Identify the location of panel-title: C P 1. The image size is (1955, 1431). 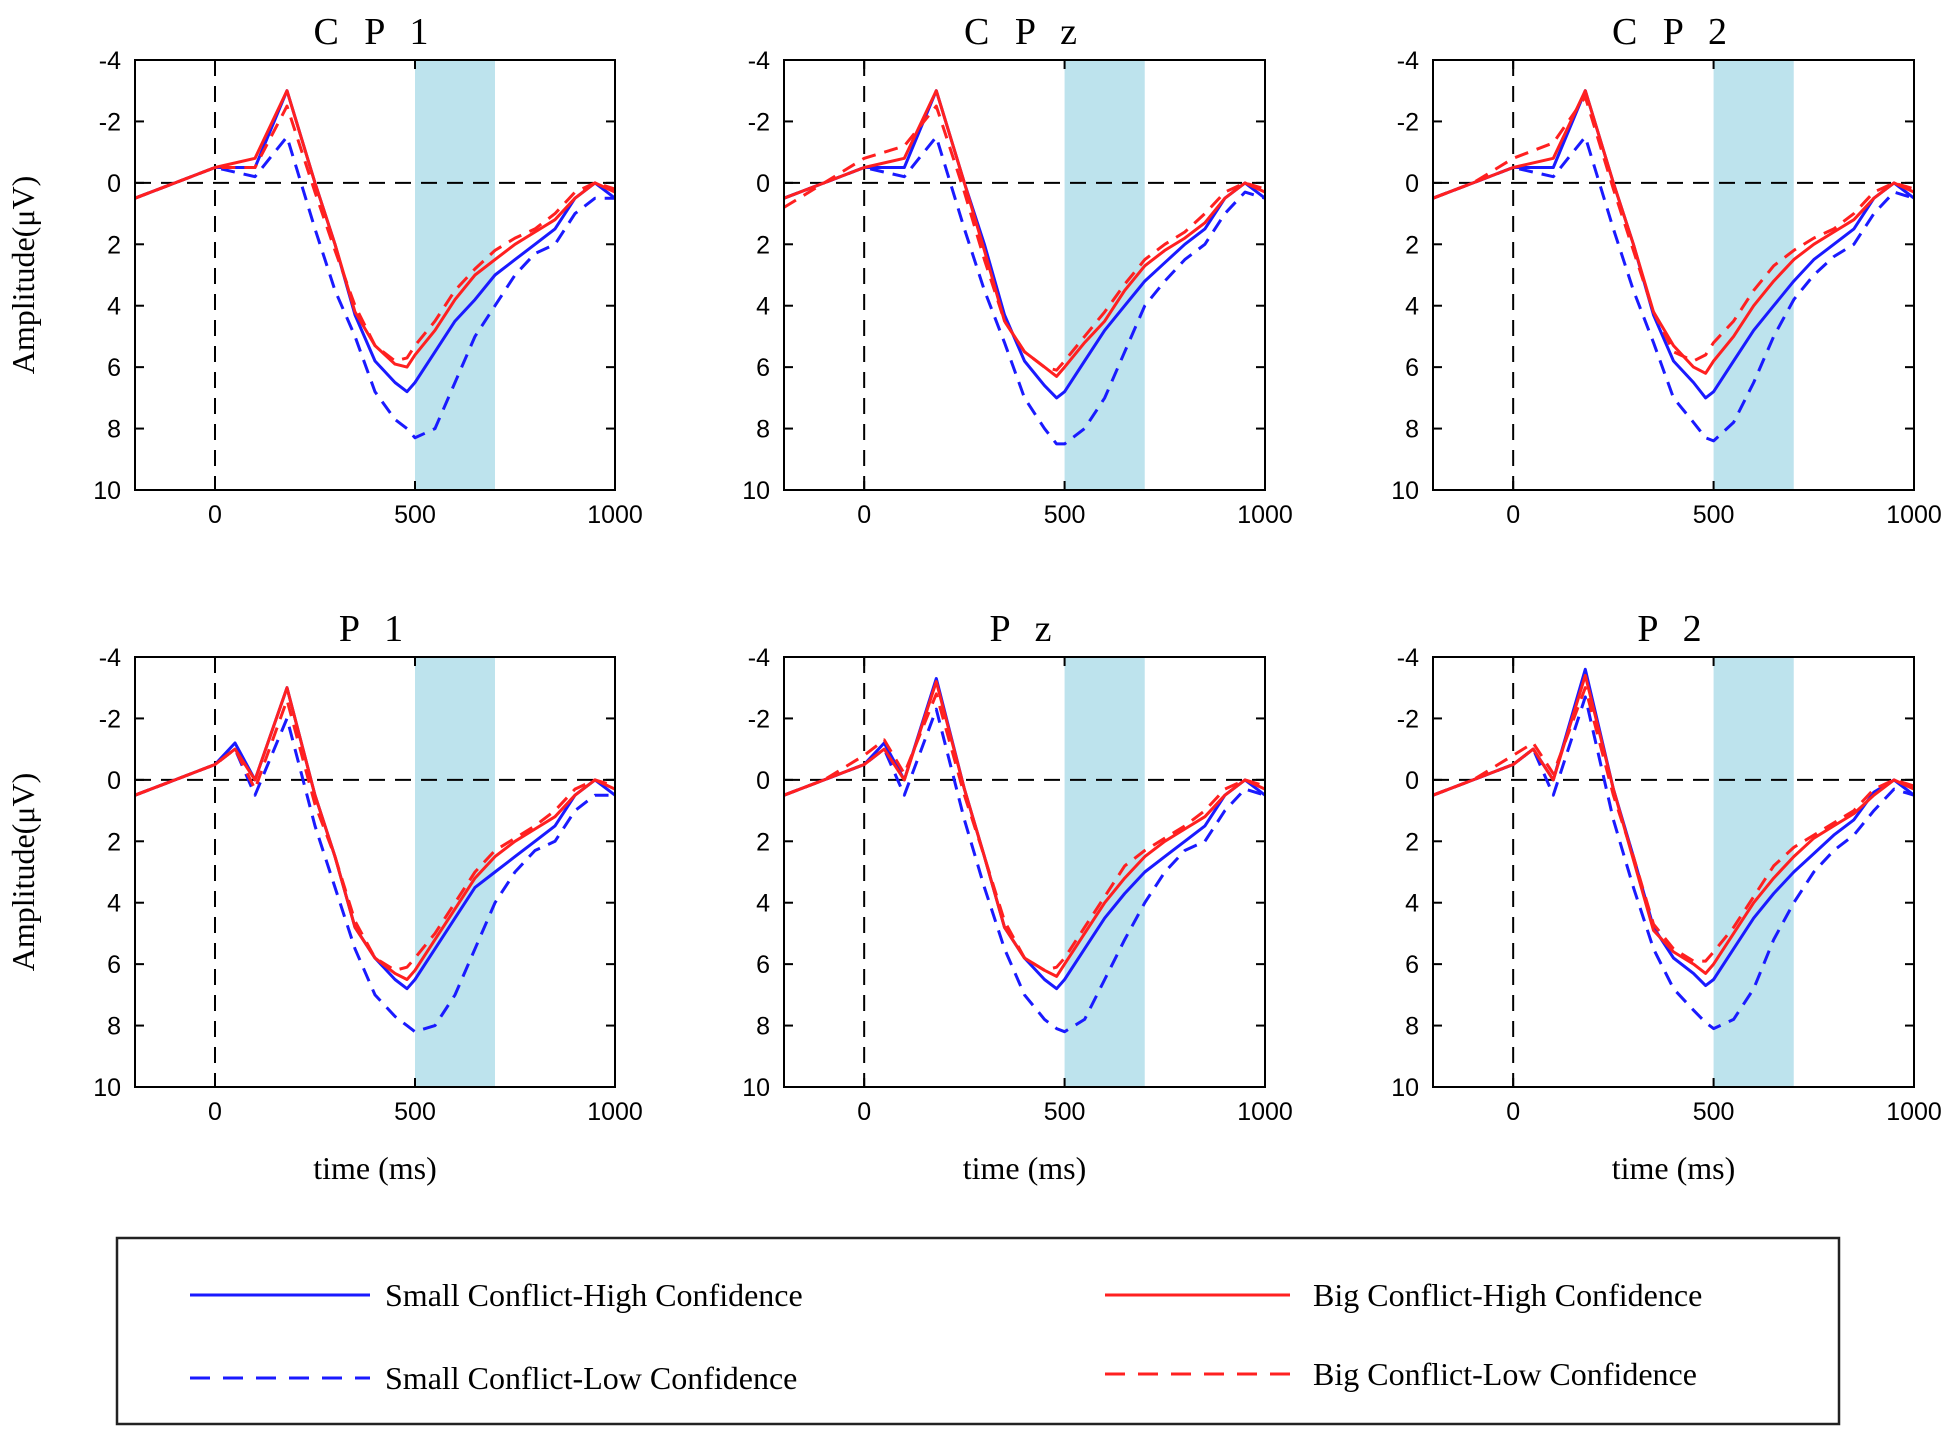
(374, 32).